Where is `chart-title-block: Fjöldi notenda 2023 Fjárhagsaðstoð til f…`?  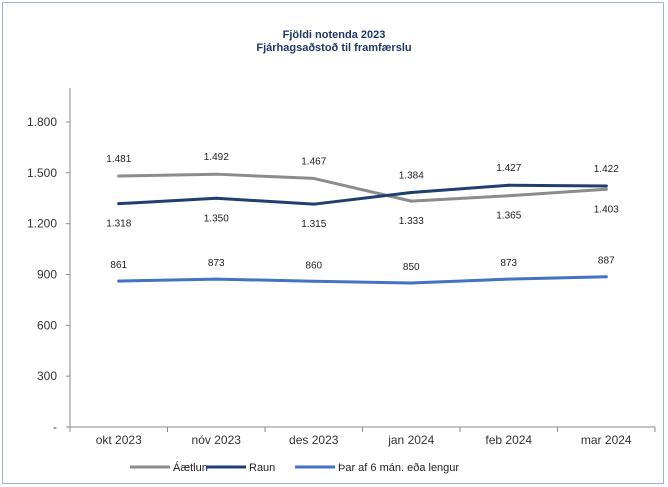
chart-title-block: Fjöldi notenda 2023 Fjárhagsaðstoð til f… is located at coordinates (334, 42).